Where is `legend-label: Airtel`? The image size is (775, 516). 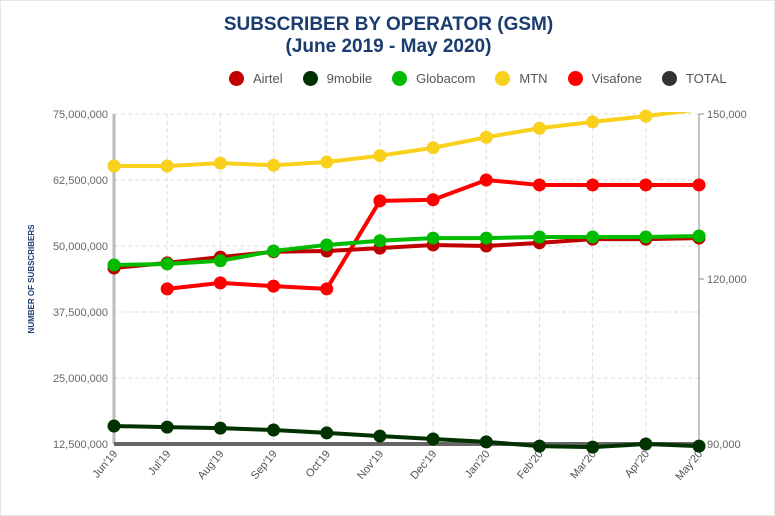
legend-label: Airtel is located at coordinates (268, 78).